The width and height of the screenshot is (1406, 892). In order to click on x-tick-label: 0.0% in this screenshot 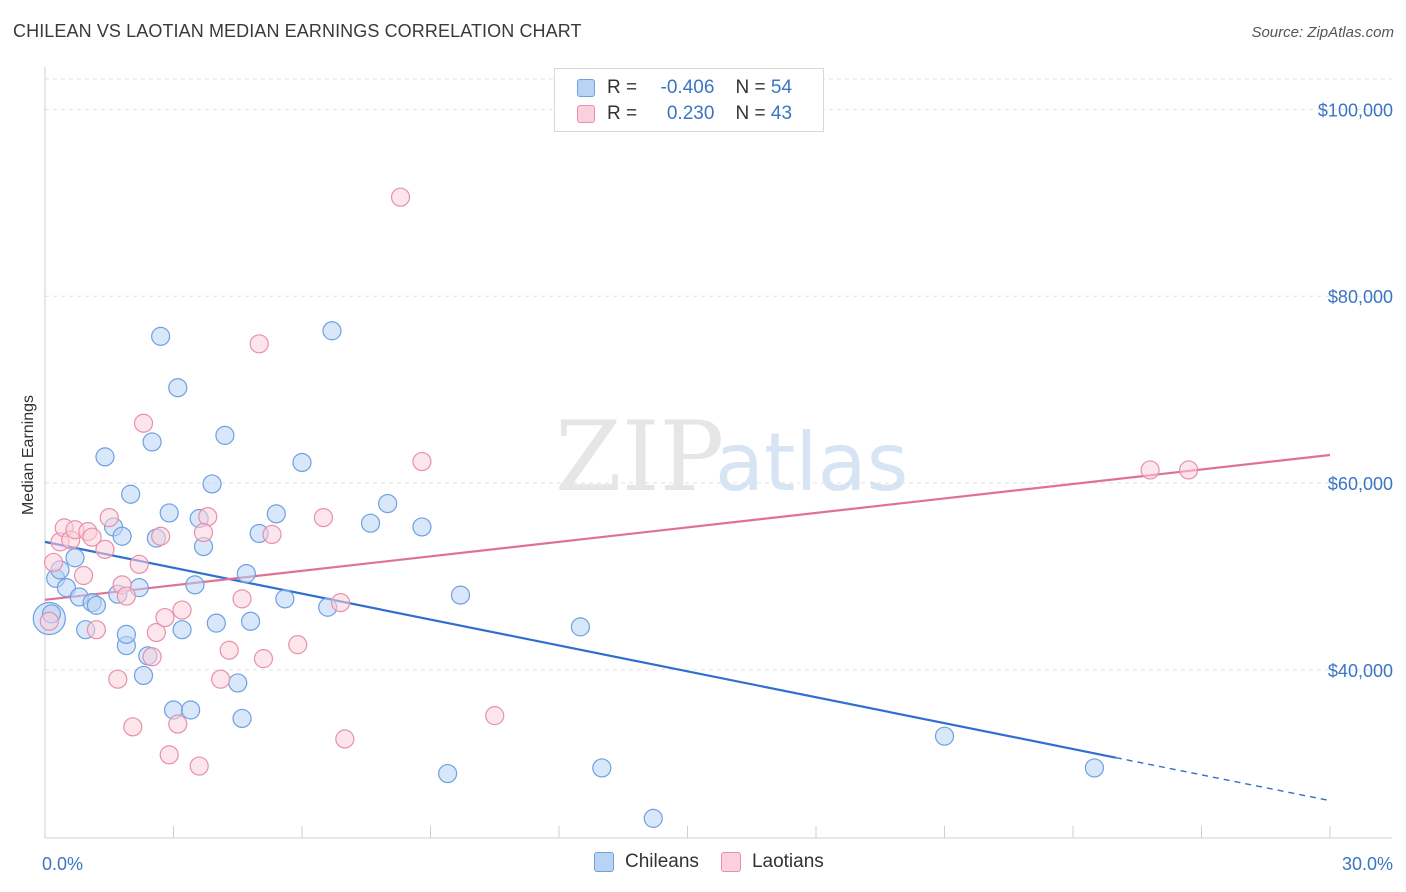, I will do `click(62, 864)`.